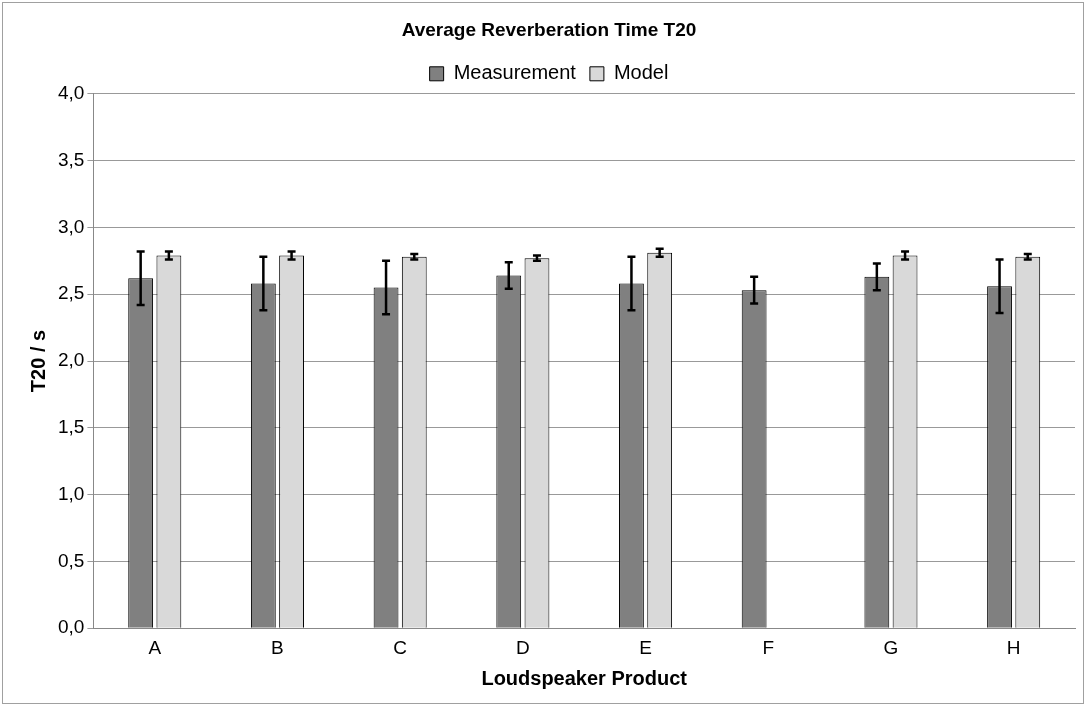 This screenshot has width=1086, height=706. I want to click on x-tick-label: D, so click(522, 647).